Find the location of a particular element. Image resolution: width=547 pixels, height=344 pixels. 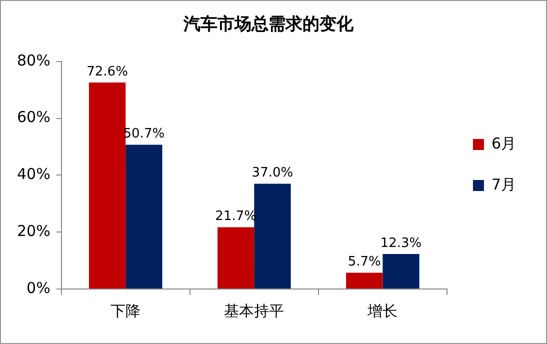

legend-label: 6月 is located at coordinates (503, 143).